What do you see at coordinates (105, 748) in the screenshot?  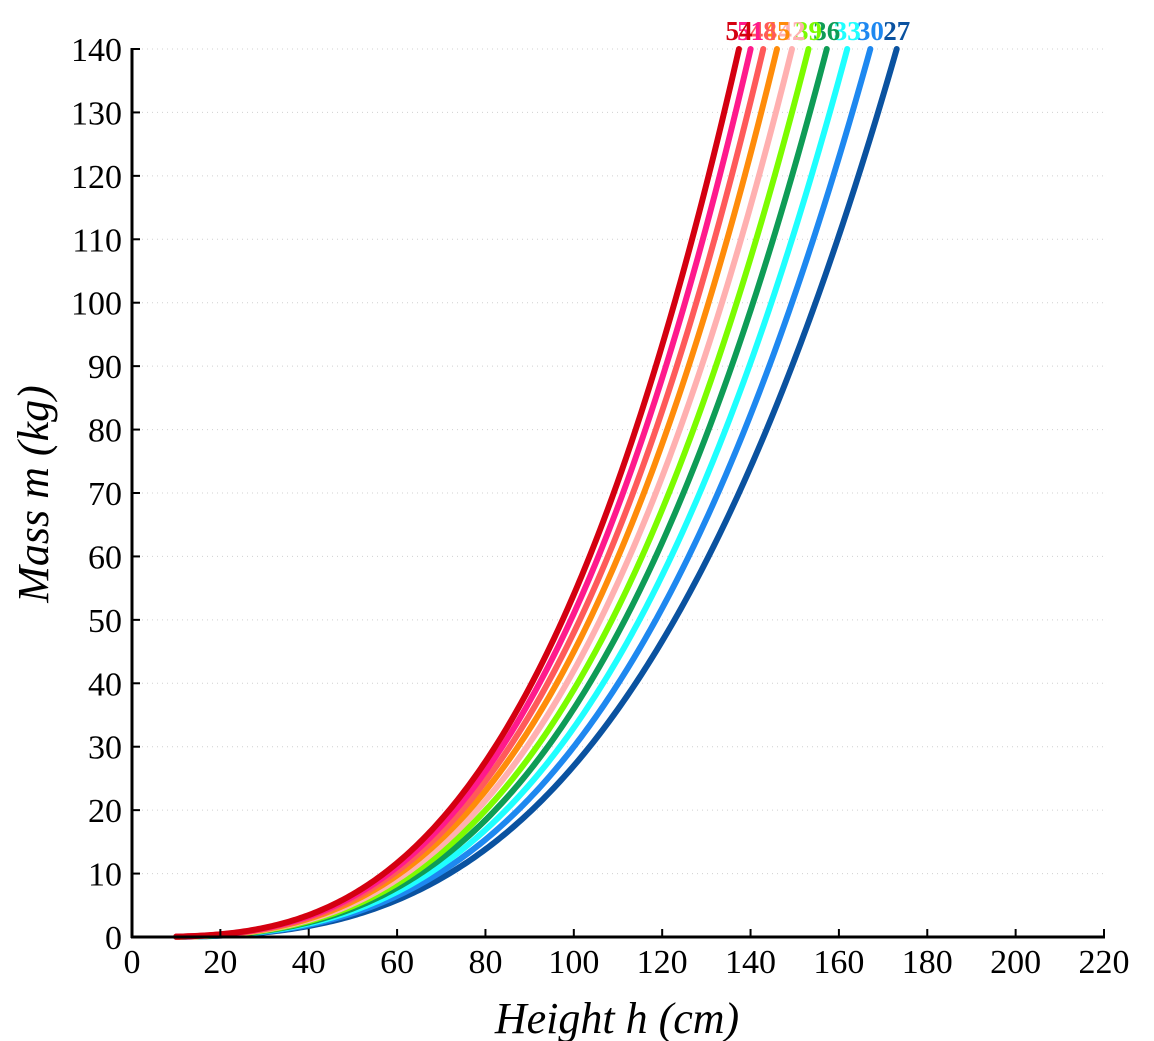 I see `y-tick-label: 30` at bounding box center [105, 748].